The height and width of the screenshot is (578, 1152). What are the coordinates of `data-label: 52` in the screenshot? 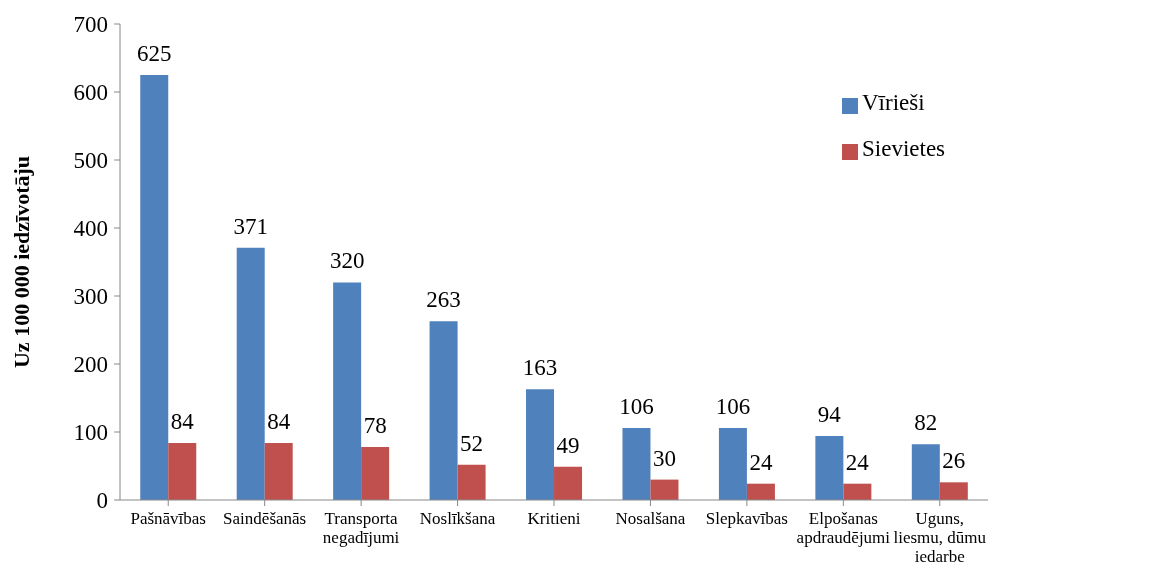 It's located at (472, 443).